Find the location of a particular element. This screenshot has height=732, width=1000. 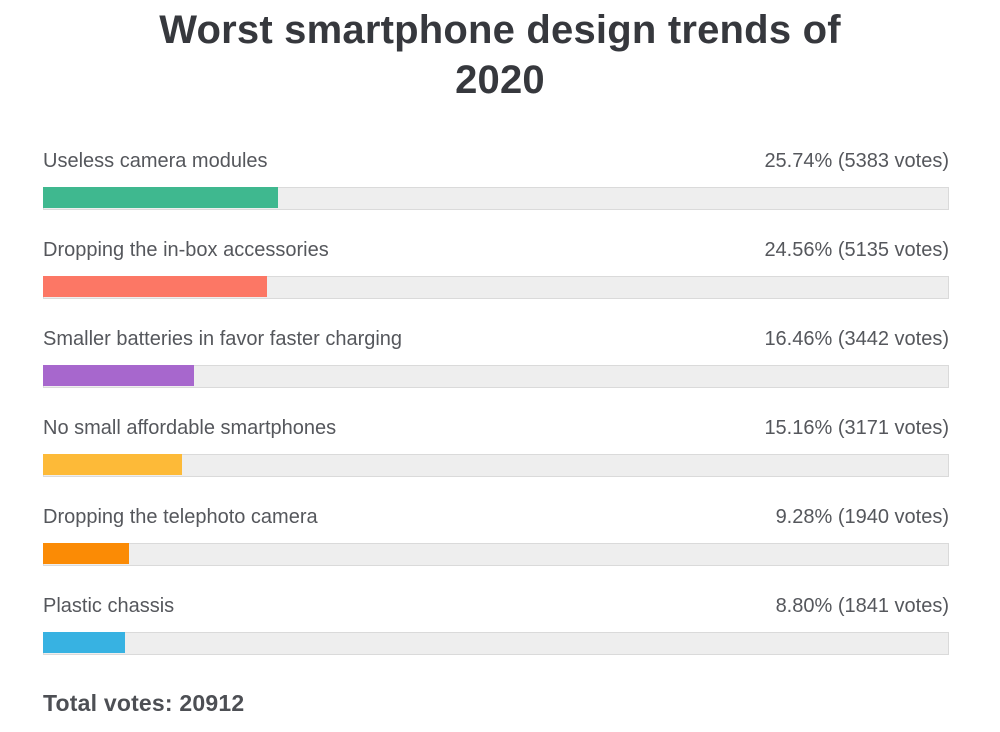

poll-stat-label: 9.28% (1940 votes) is located at coordinates (862, 517).